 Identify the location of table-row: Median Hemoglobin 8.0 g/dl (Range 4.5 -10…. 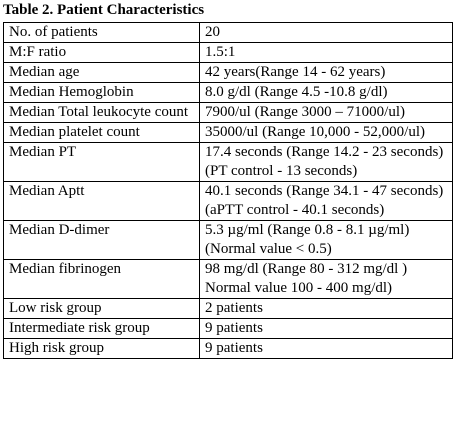
(228, 92).